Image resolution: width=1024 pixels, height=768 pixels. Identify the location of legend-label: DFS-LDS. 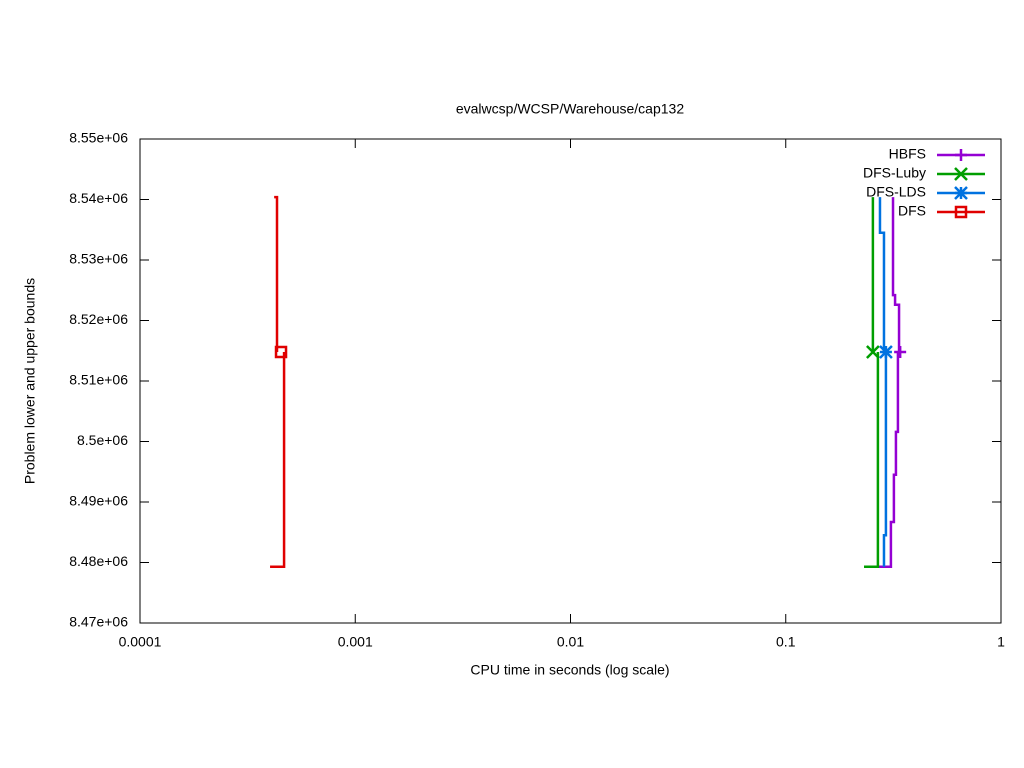
(896, 192).